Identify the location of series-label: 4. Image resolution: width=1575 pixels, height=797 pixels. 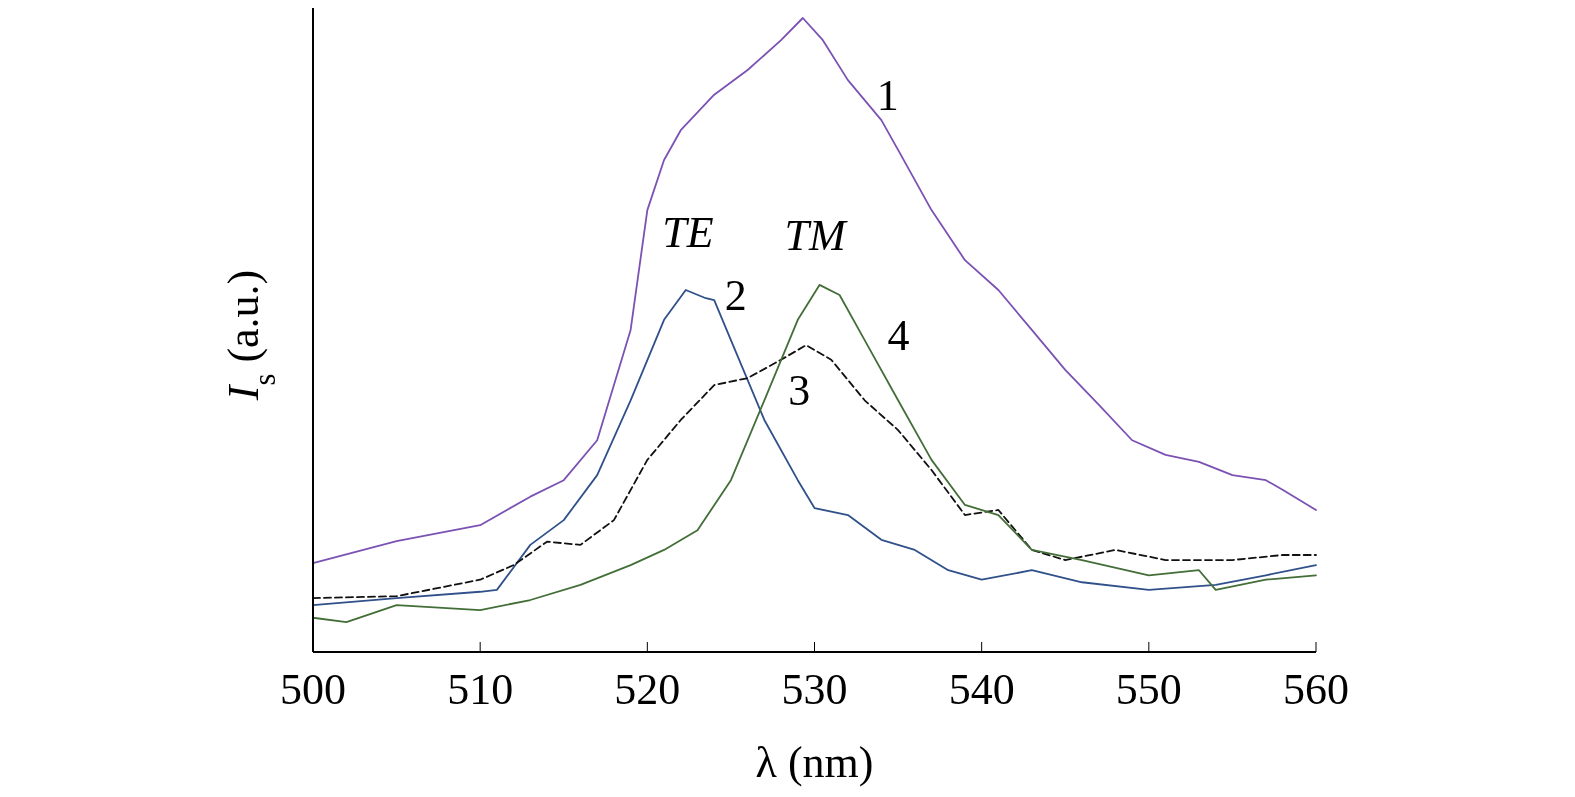
(898, 336).